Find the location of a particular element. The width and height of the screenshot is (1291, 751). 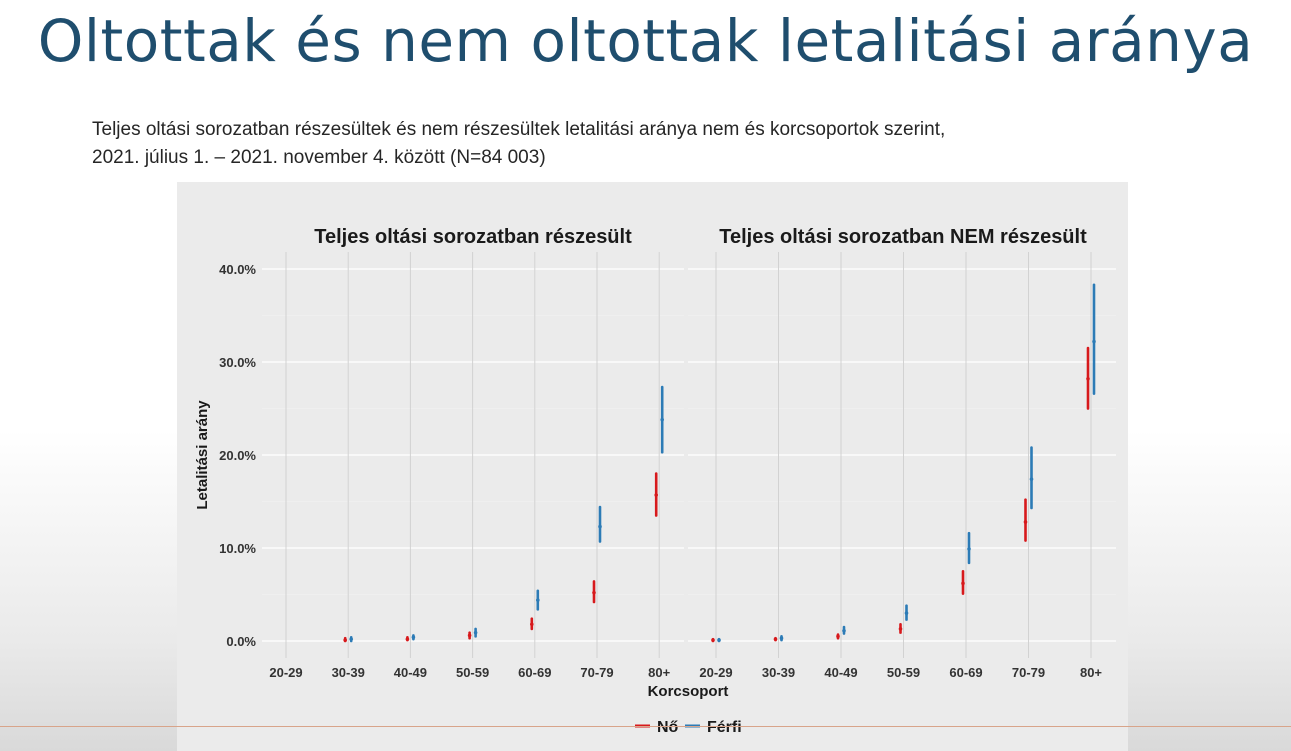

slide-bottom-rule is located at coordinates (645, 726).